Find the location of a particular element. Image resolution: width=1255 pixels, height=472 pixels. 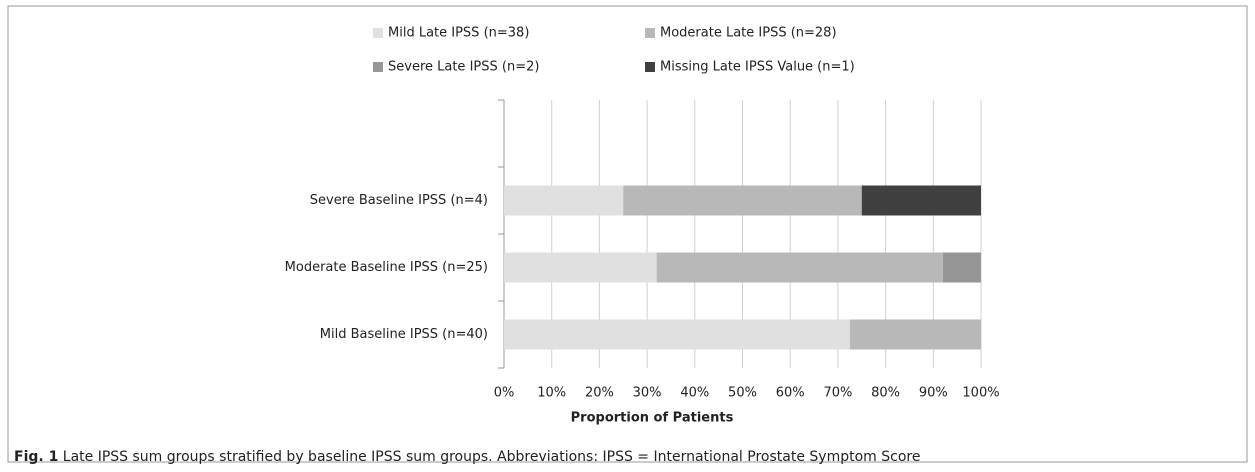

legend-label: Mild Late IPSS (n=38) is located at coordinates (458, 33).